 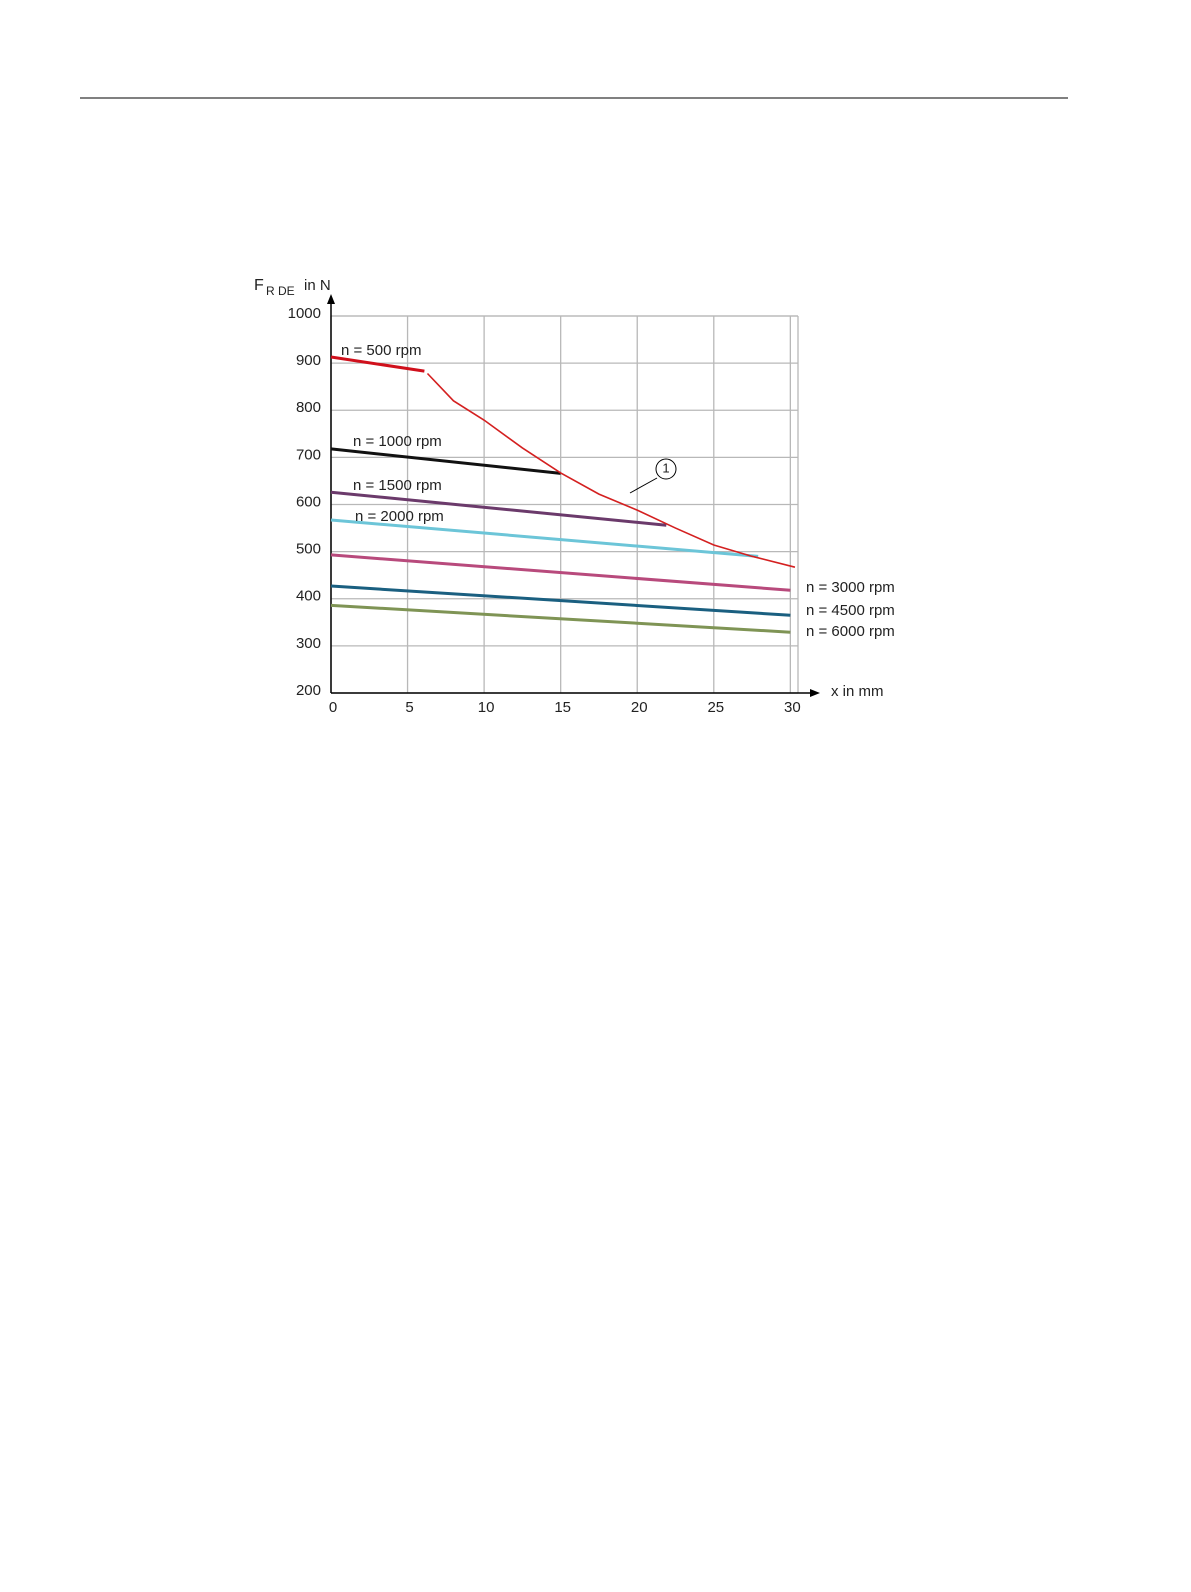 I want to click on annotation-leader, so click(x=643, y=485).